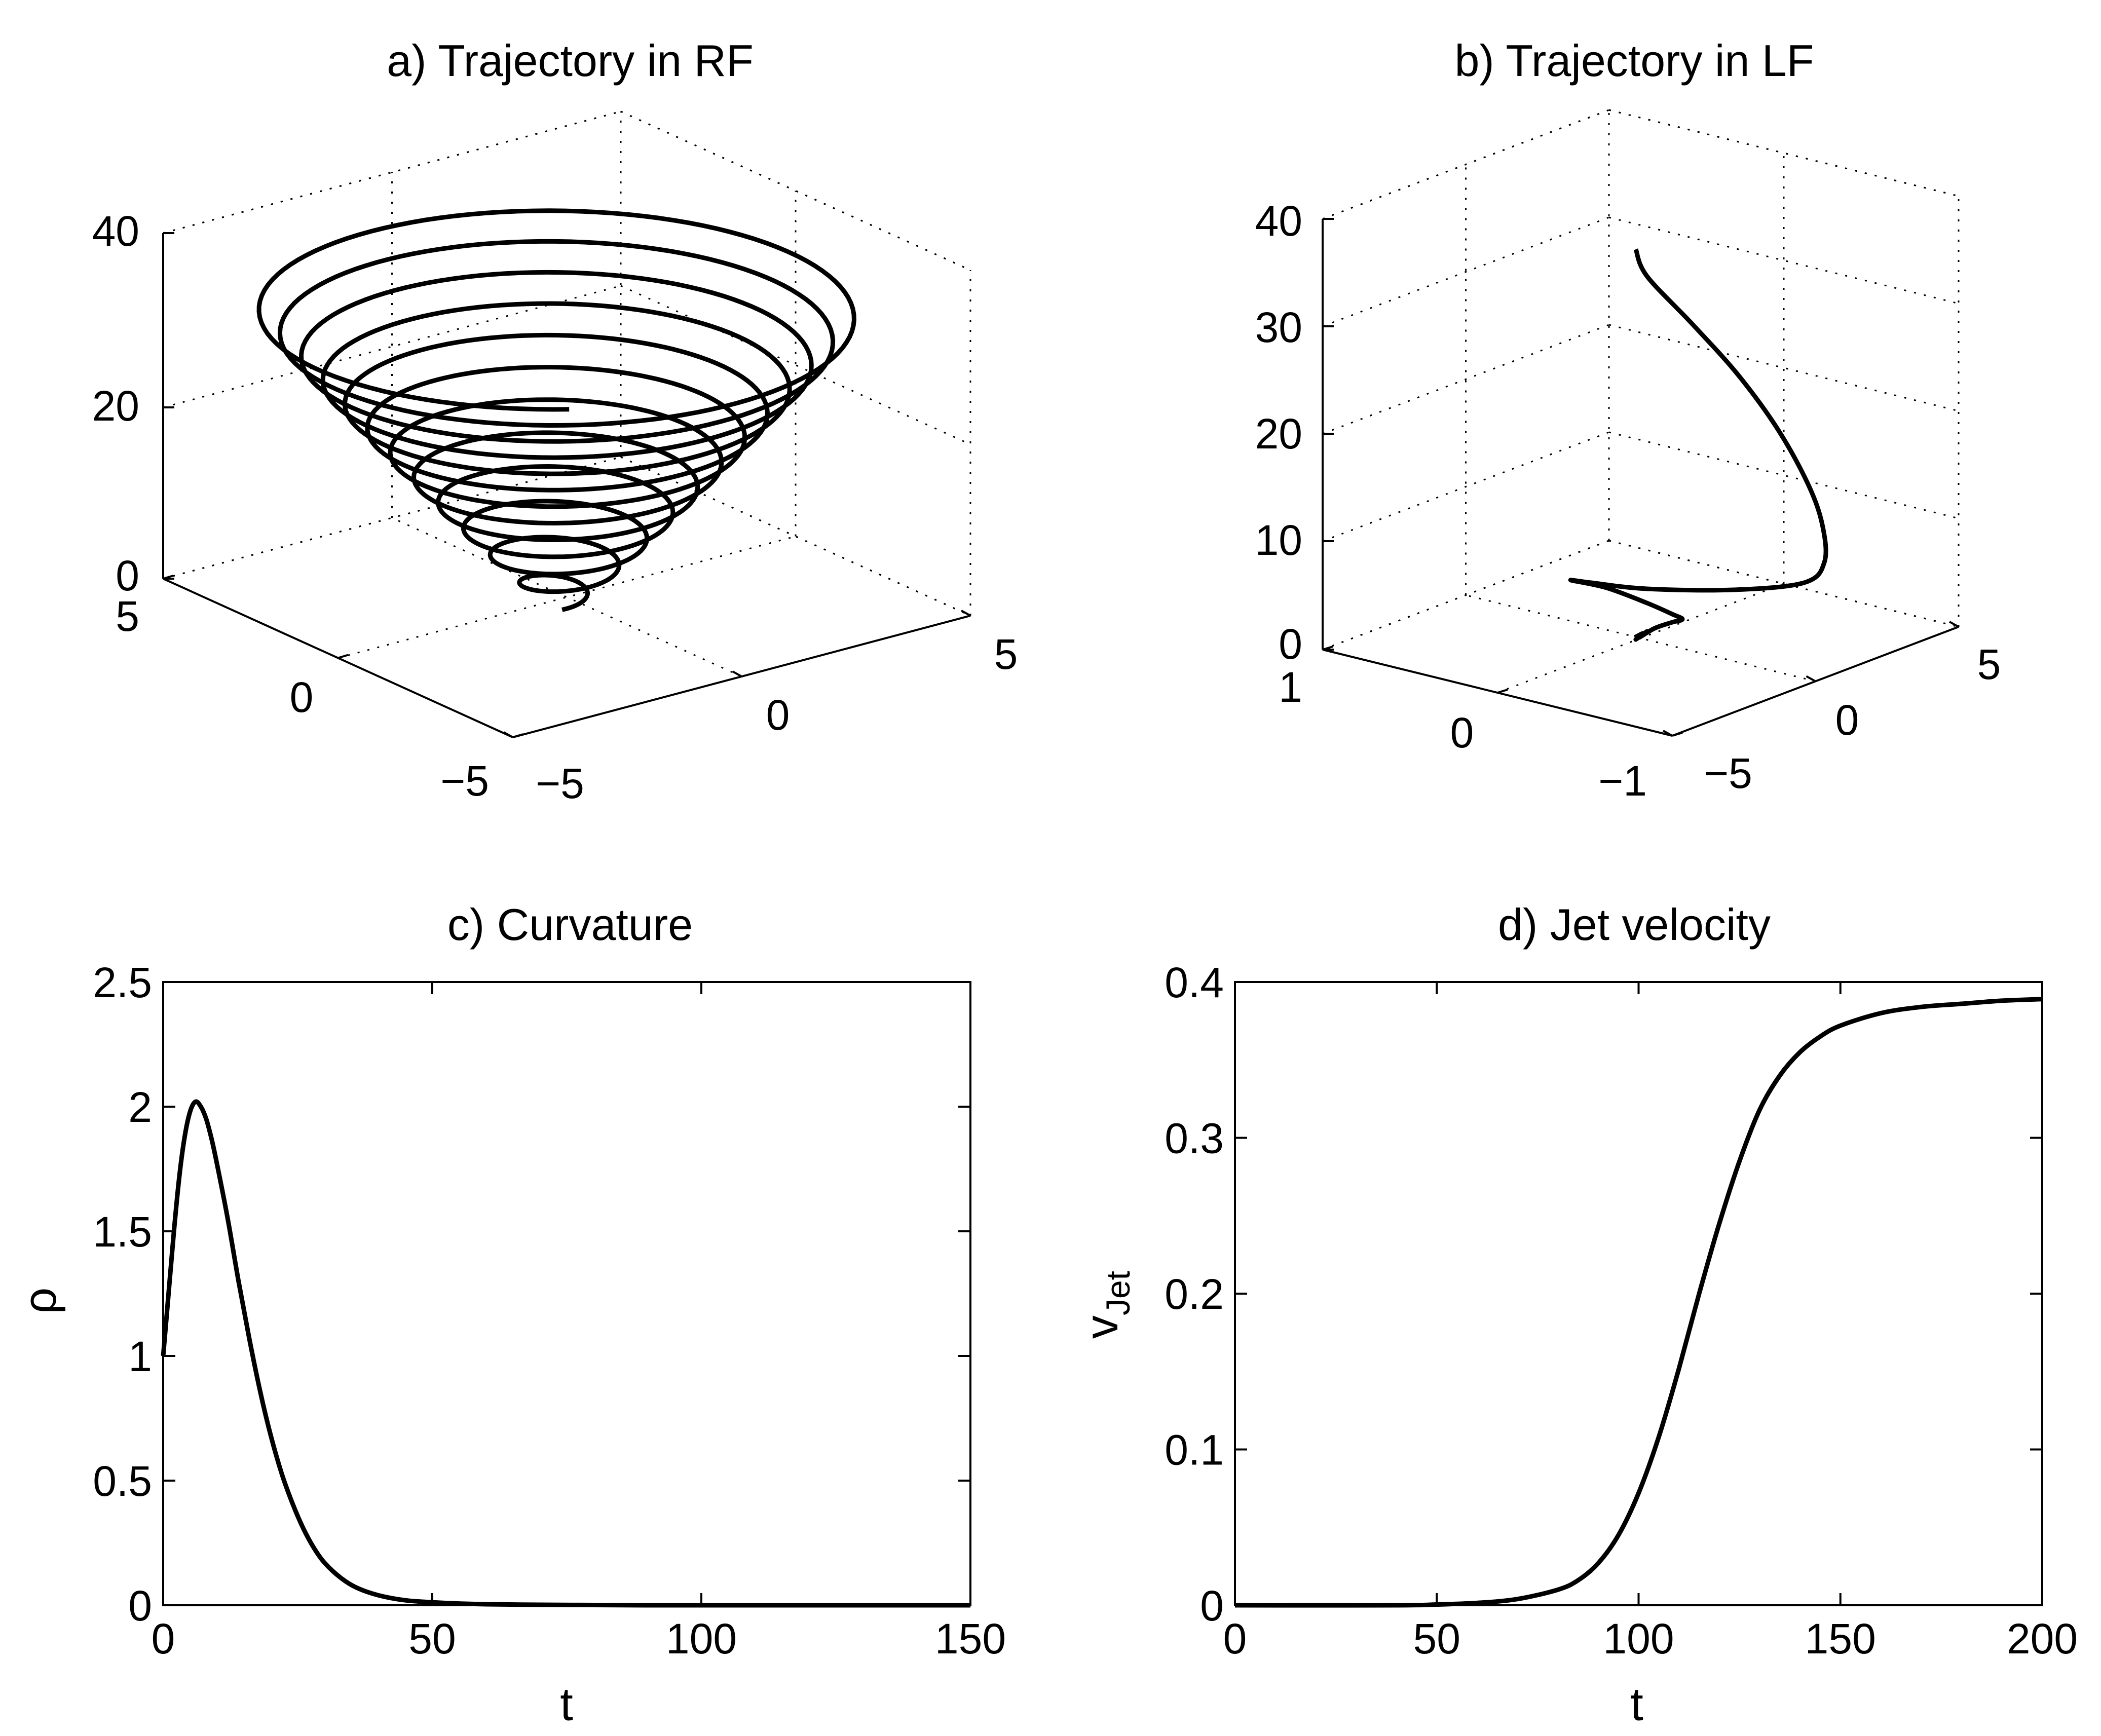 The image size is (2101, 1736). What do you see at coordinates (1278, 327) in the screenshot?
I see `panel-b-z-tick-30: 30` at bounding box center [1278, 327].